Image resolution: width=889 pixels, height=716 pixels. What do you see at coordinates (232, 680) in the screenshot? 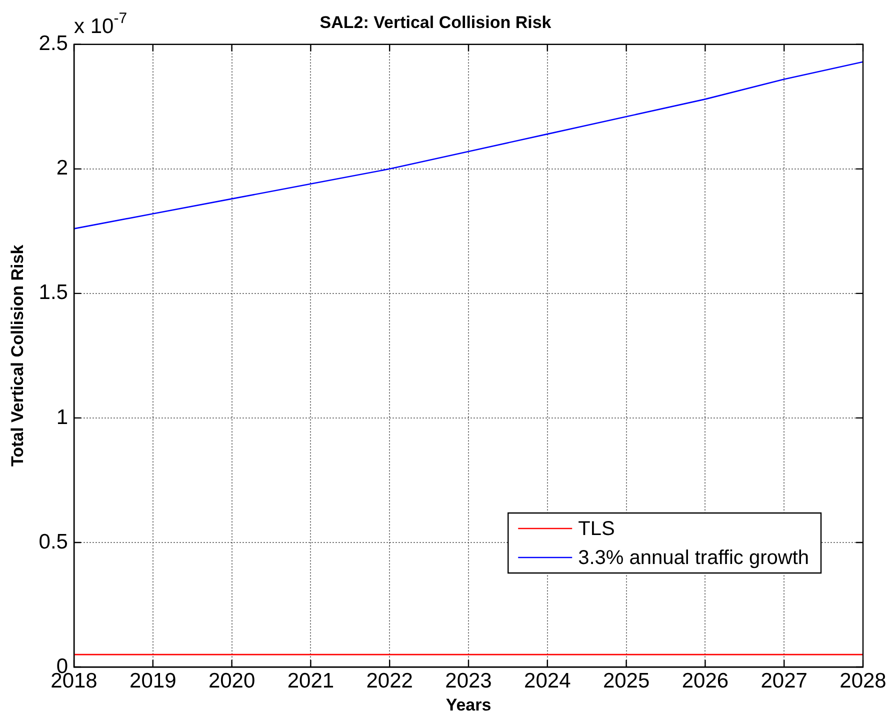
I see `x-tick-label: 2020` at bounding box center [232, 680].